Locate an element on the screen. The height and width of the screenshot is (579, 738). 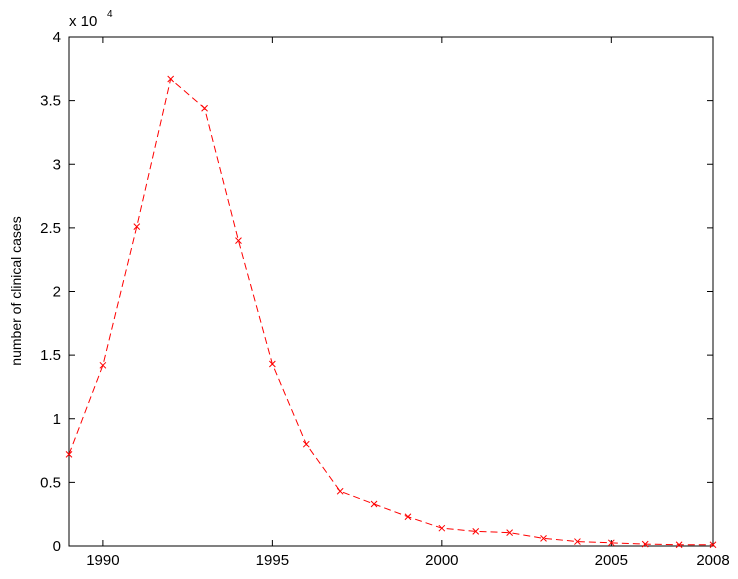
x-tick-label: 2000 is located at coordinates (441, 560).